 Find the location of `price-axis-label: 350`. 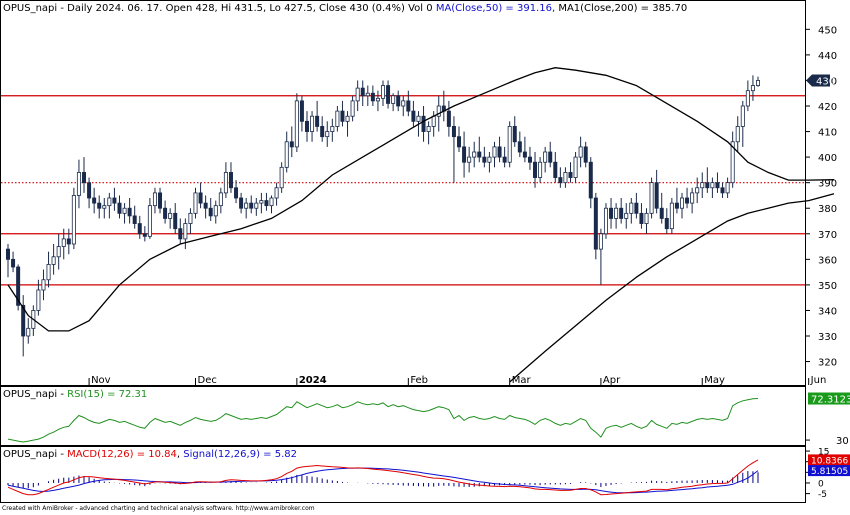

price-axis-label: 350 is located at coordinates (827, 286).